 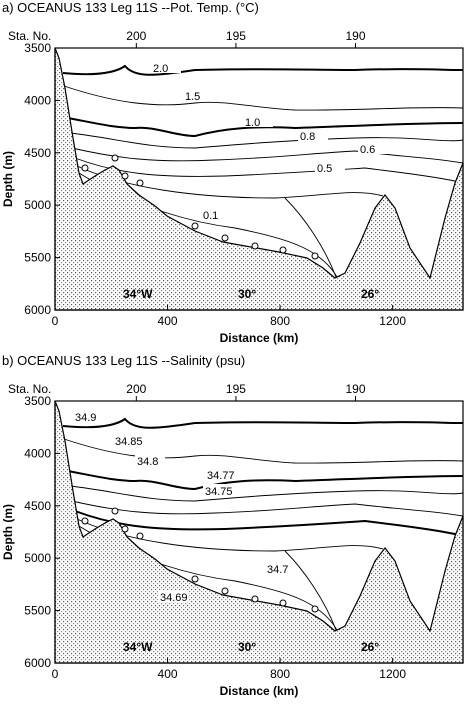 What do you see at coordinates (123, 360) in the screenshot?
I see `panel-title: b) OCEANUS 133 Leg 11S --Salinity (psu)` at bounding box center [123, 360].